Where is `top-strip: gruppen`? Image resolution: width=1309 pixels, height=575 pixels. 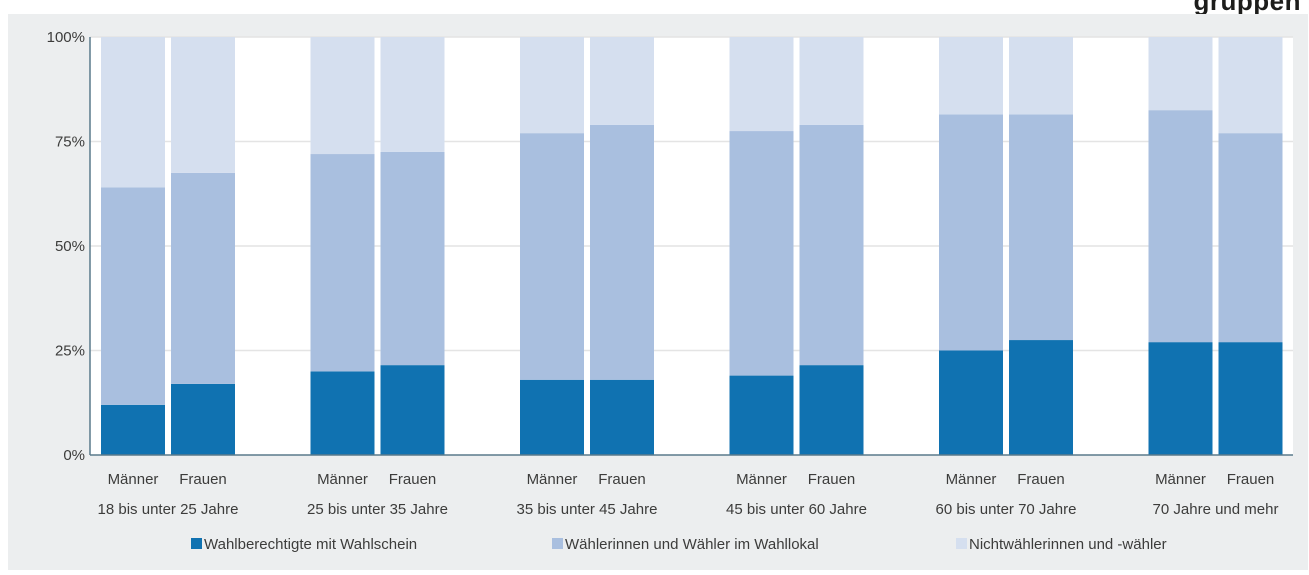 top-strip: gruppen is located at coordinates (654, 8).